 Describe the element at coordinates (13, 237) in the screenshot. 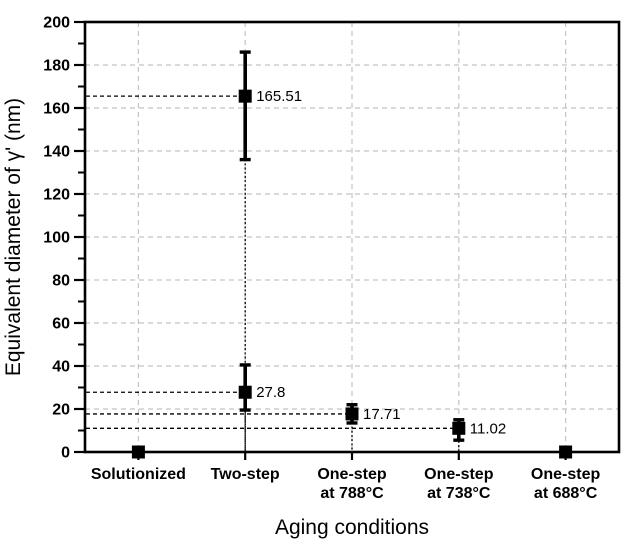

I see `y-axis-title: Equivalent diameter of γ' (nm)` at that location.